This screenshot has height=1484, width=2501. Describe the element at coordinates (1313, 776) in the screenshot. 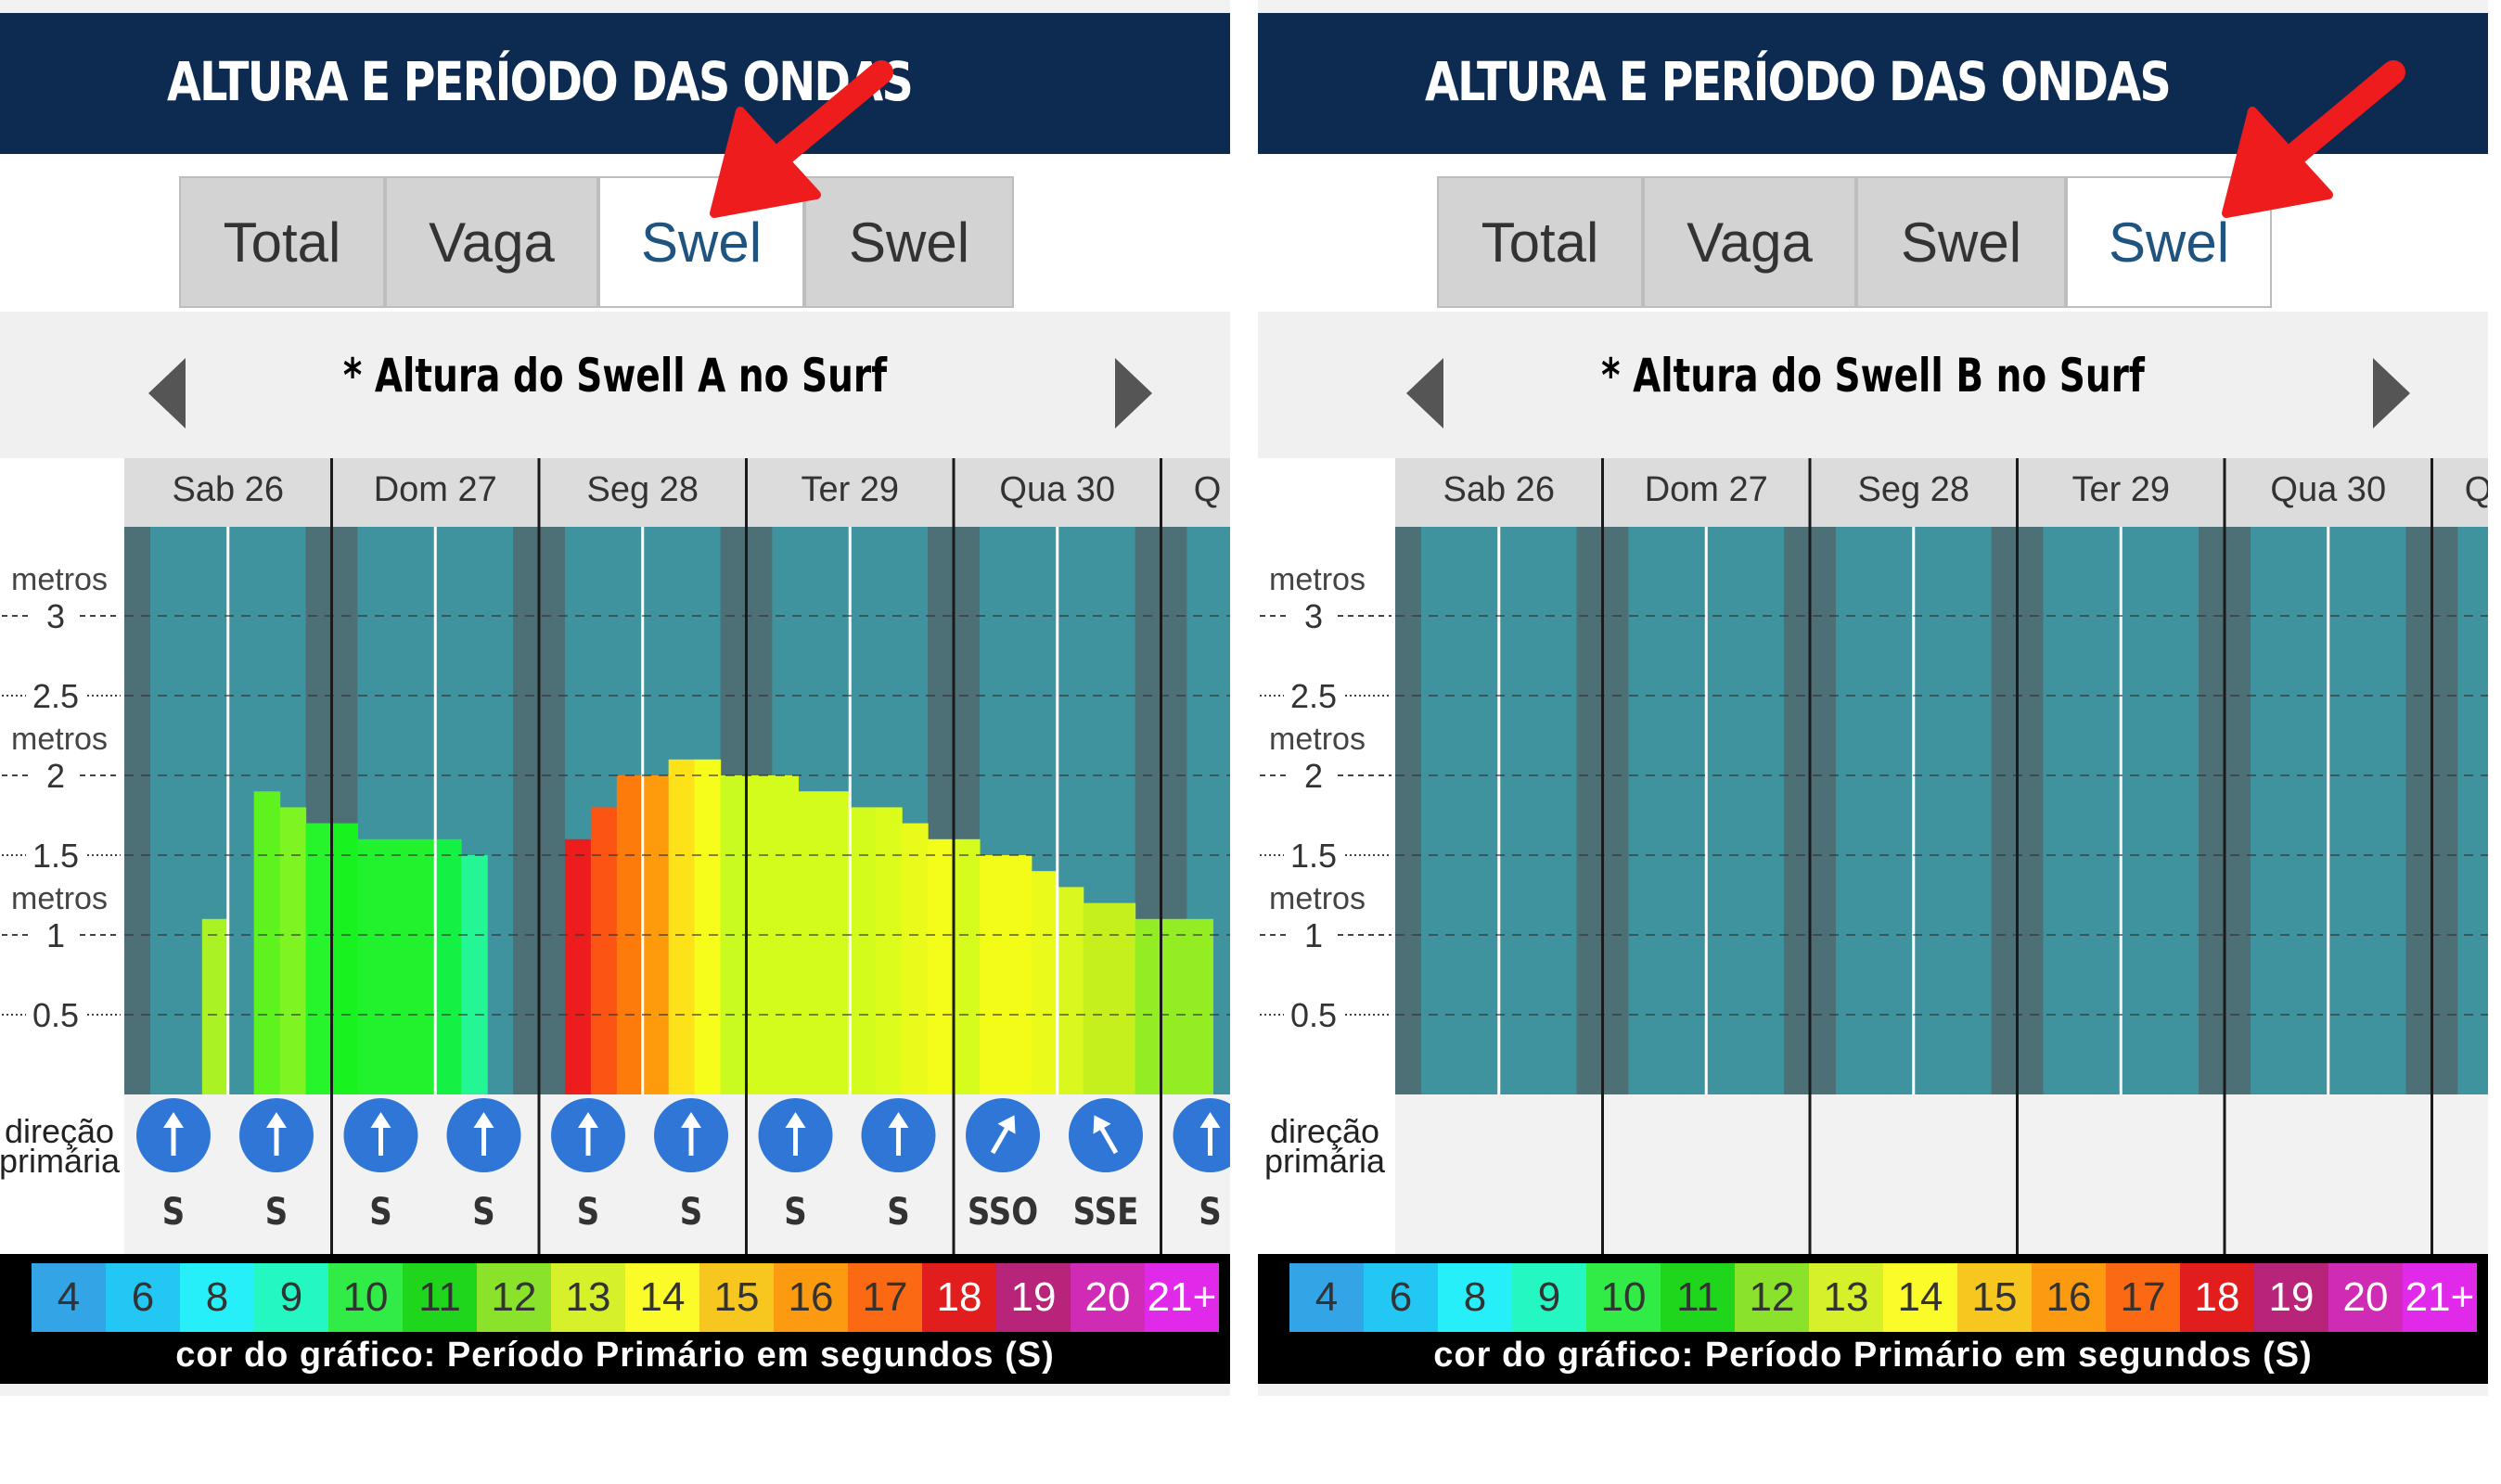

I see `y-tick-label: 2` at that location.